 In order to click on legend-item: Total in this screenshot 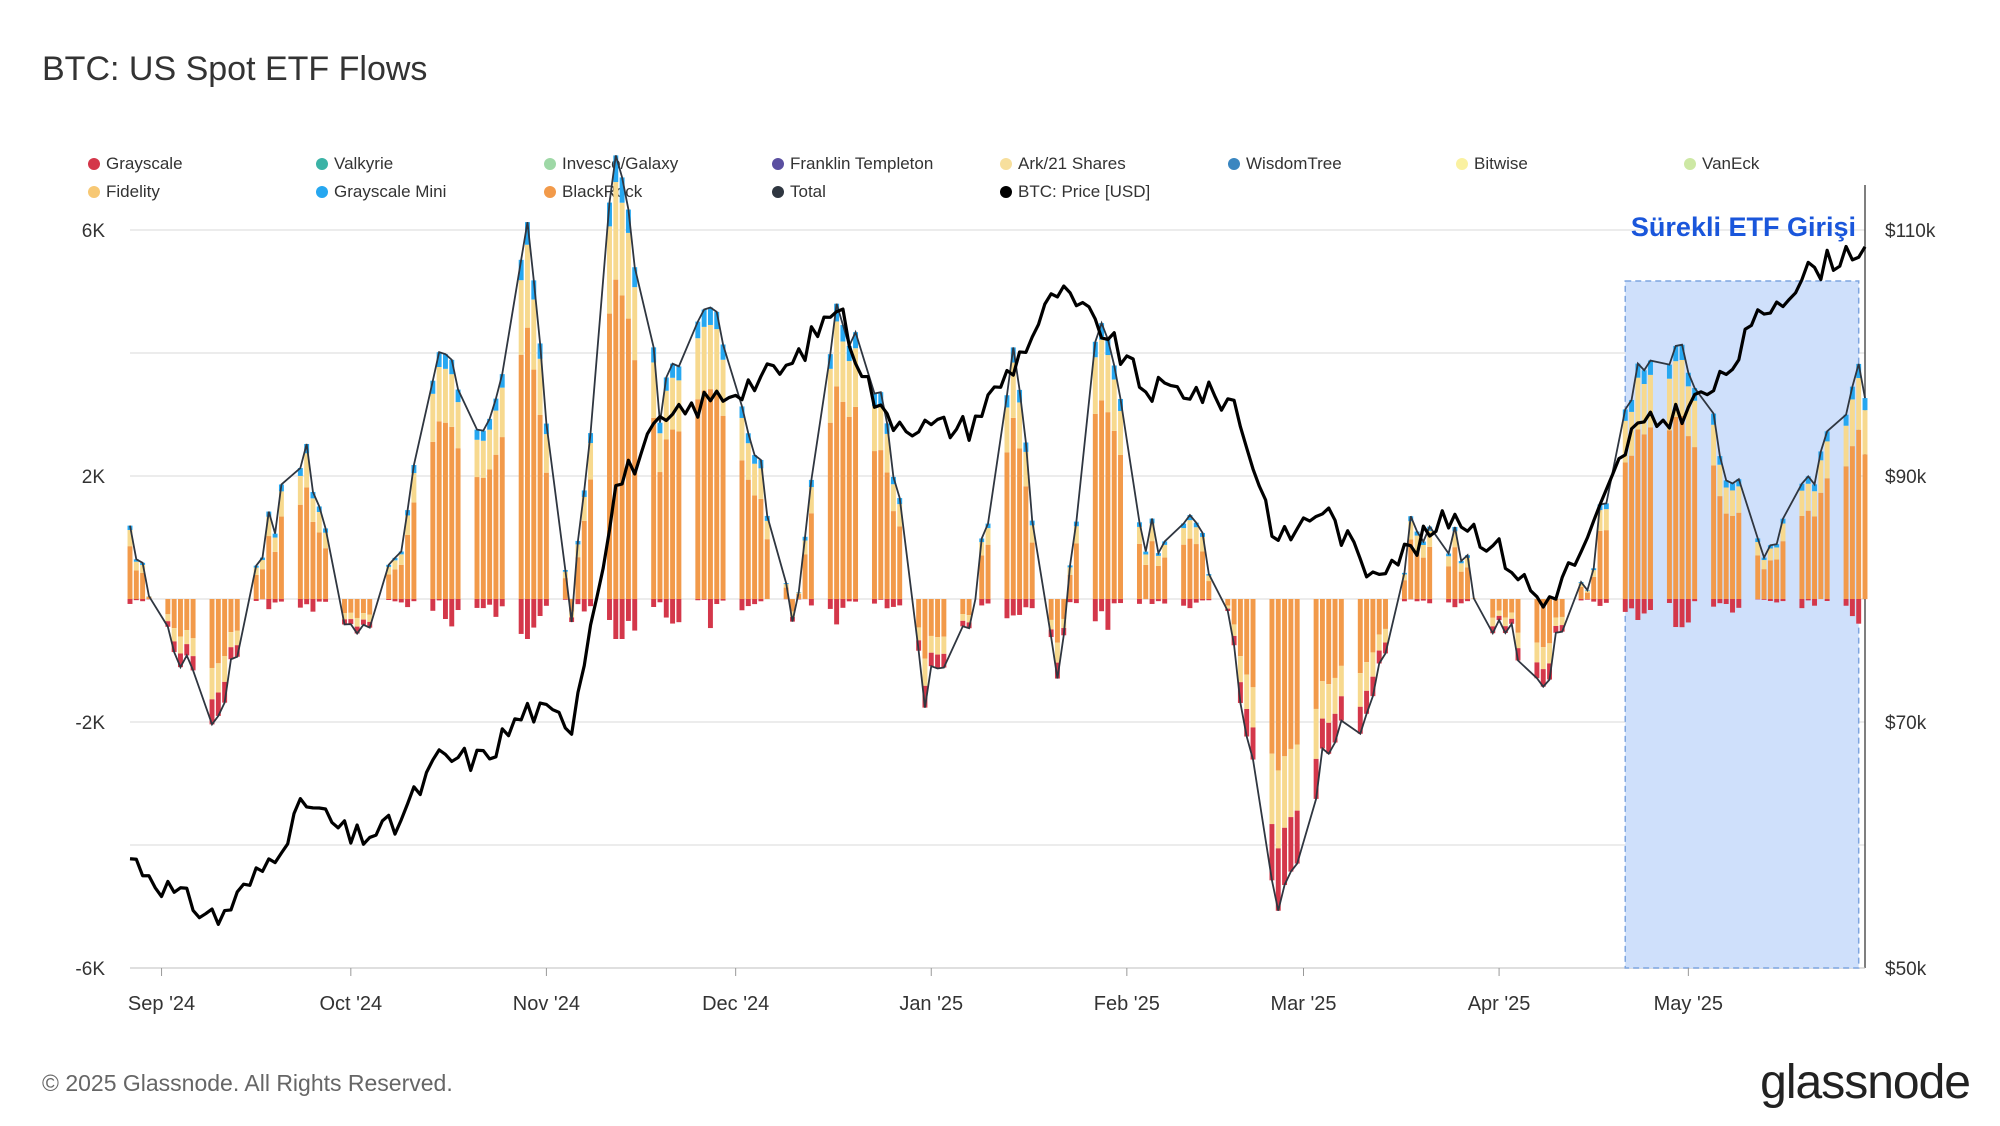, I will do `click(799, 192)`.